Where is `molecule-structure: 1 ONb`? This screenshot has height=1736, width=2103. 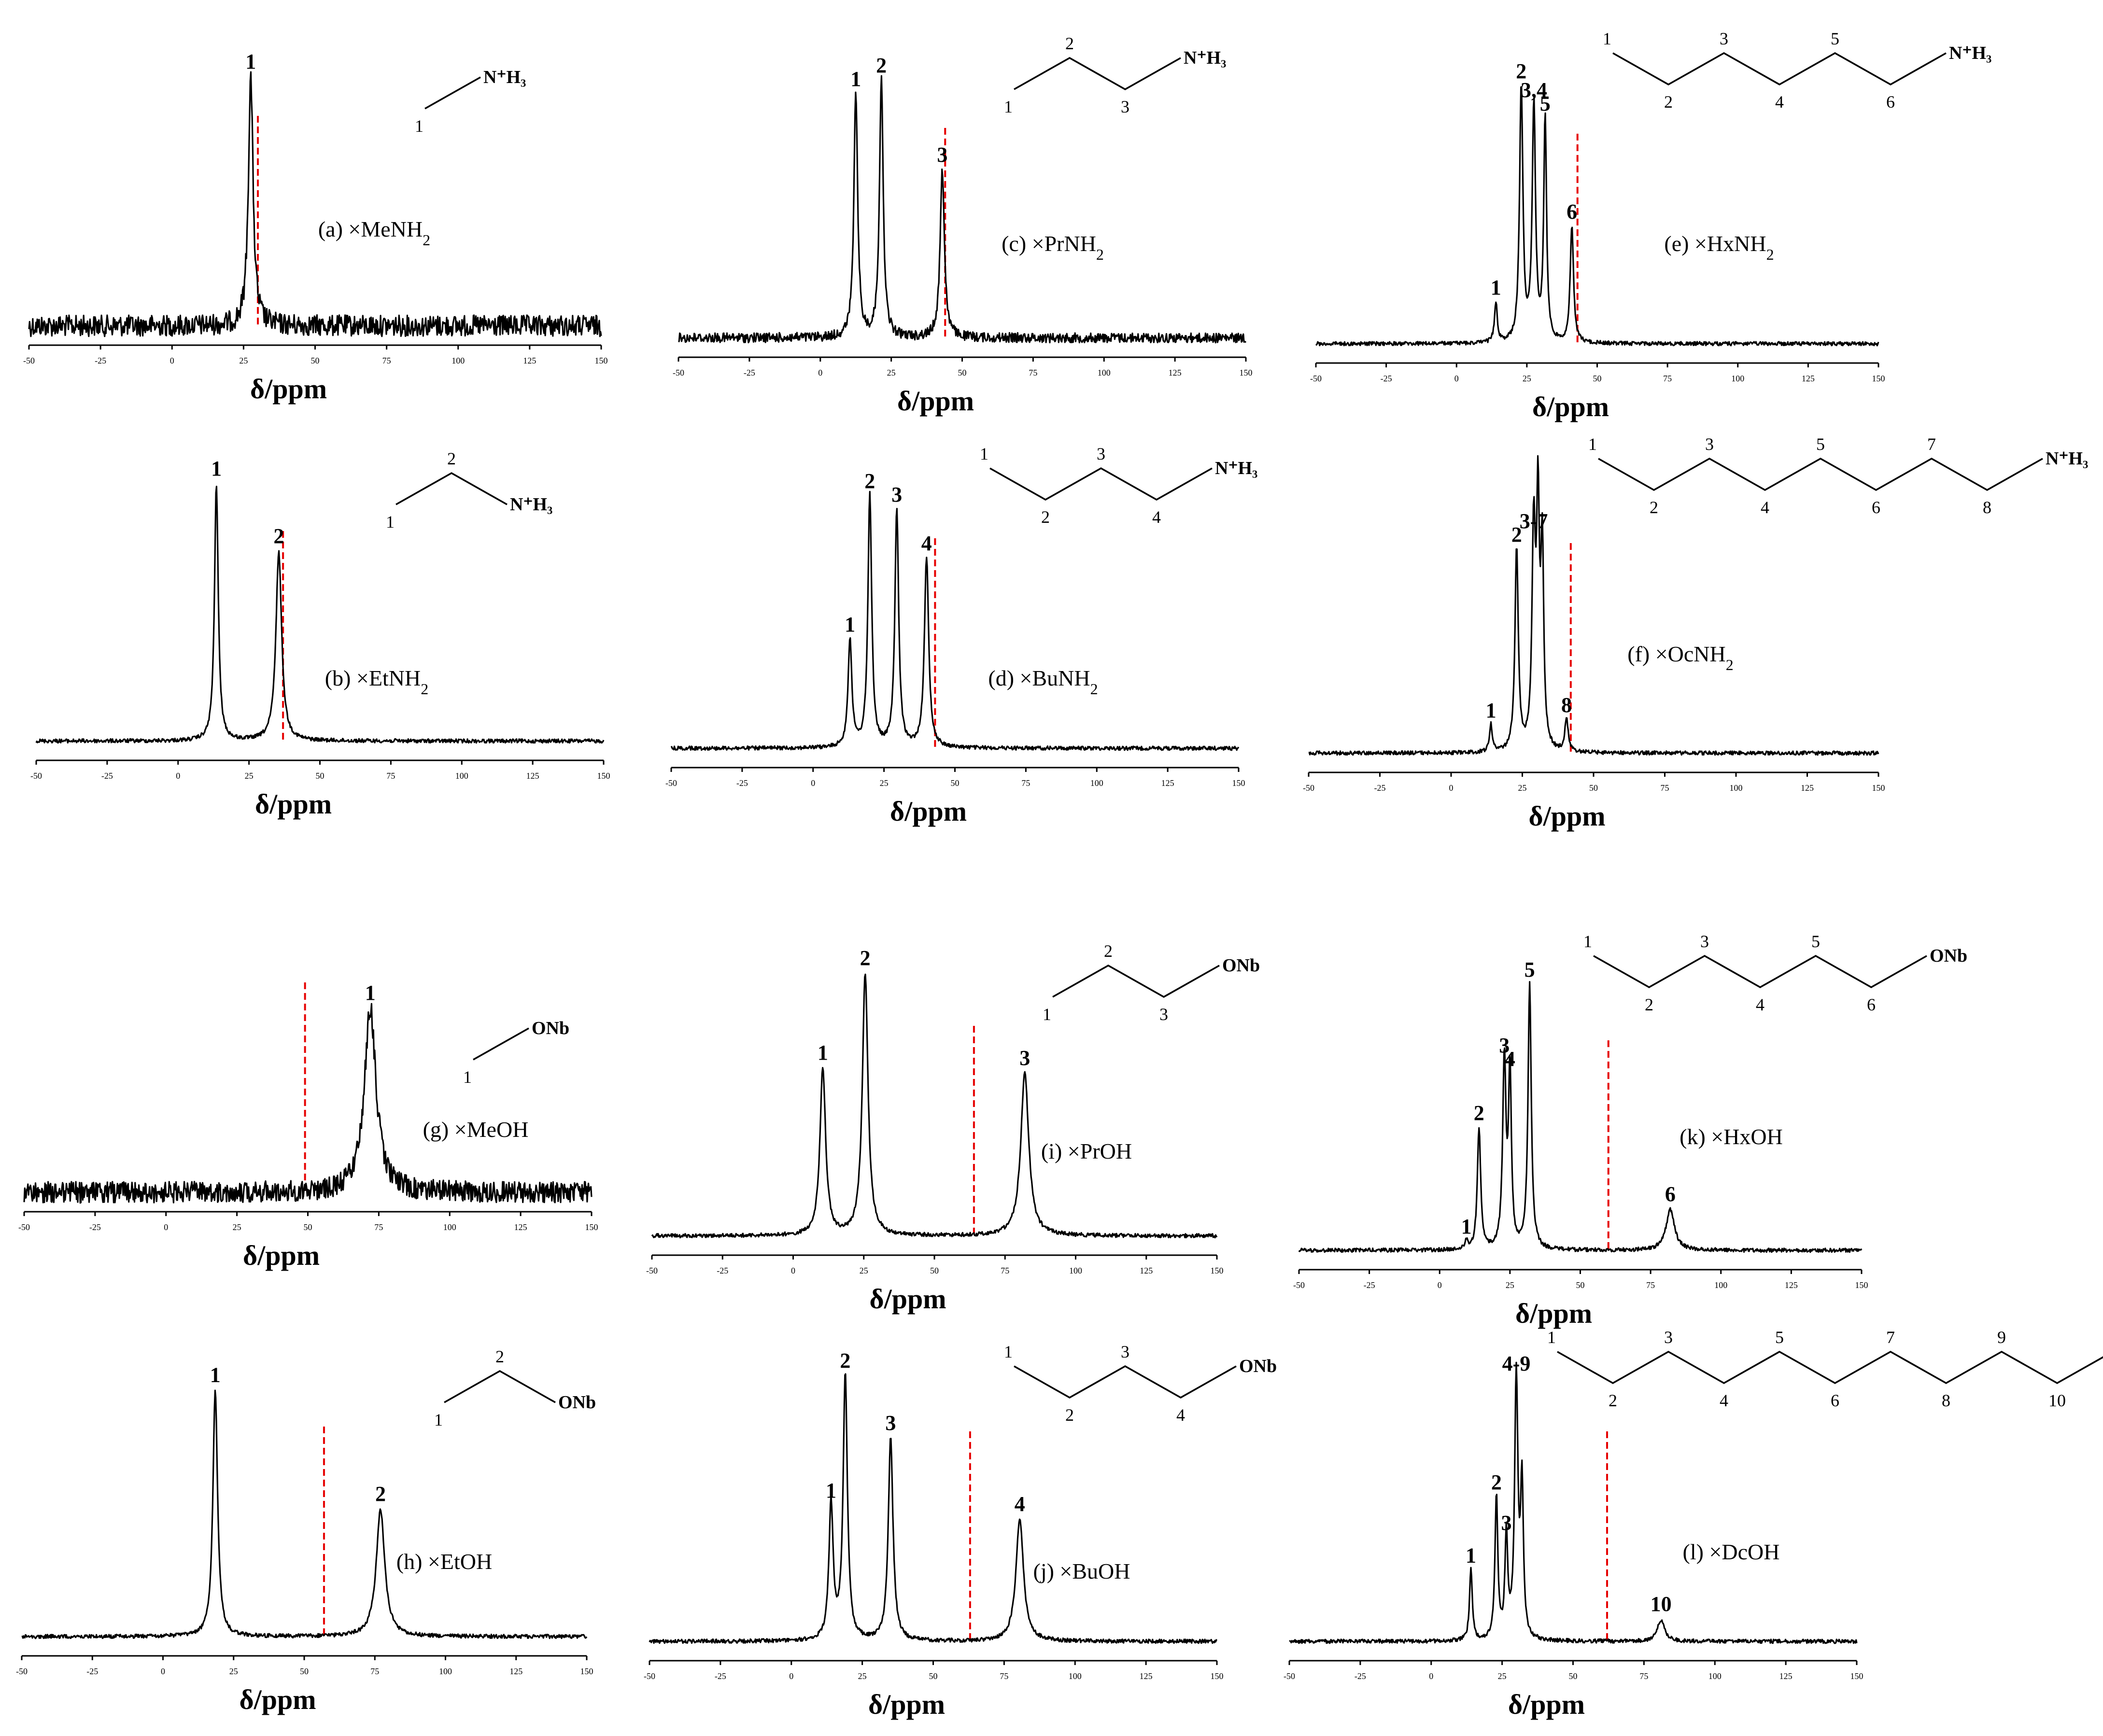
molecule-structure: 1 ONb is located at coordinates (516, 1052).